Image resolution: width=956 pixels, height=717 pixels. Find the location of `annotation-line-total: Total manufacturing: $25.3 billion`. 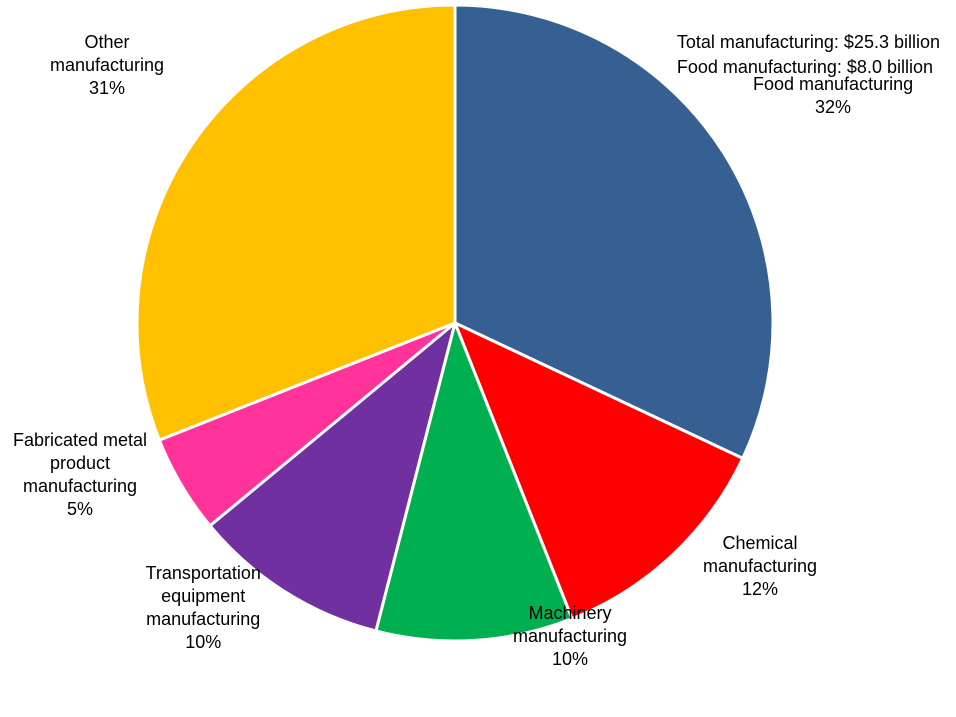

annotation-line-total: Total manufacturing: $25.3 billion is located at coordinates (808, 42).